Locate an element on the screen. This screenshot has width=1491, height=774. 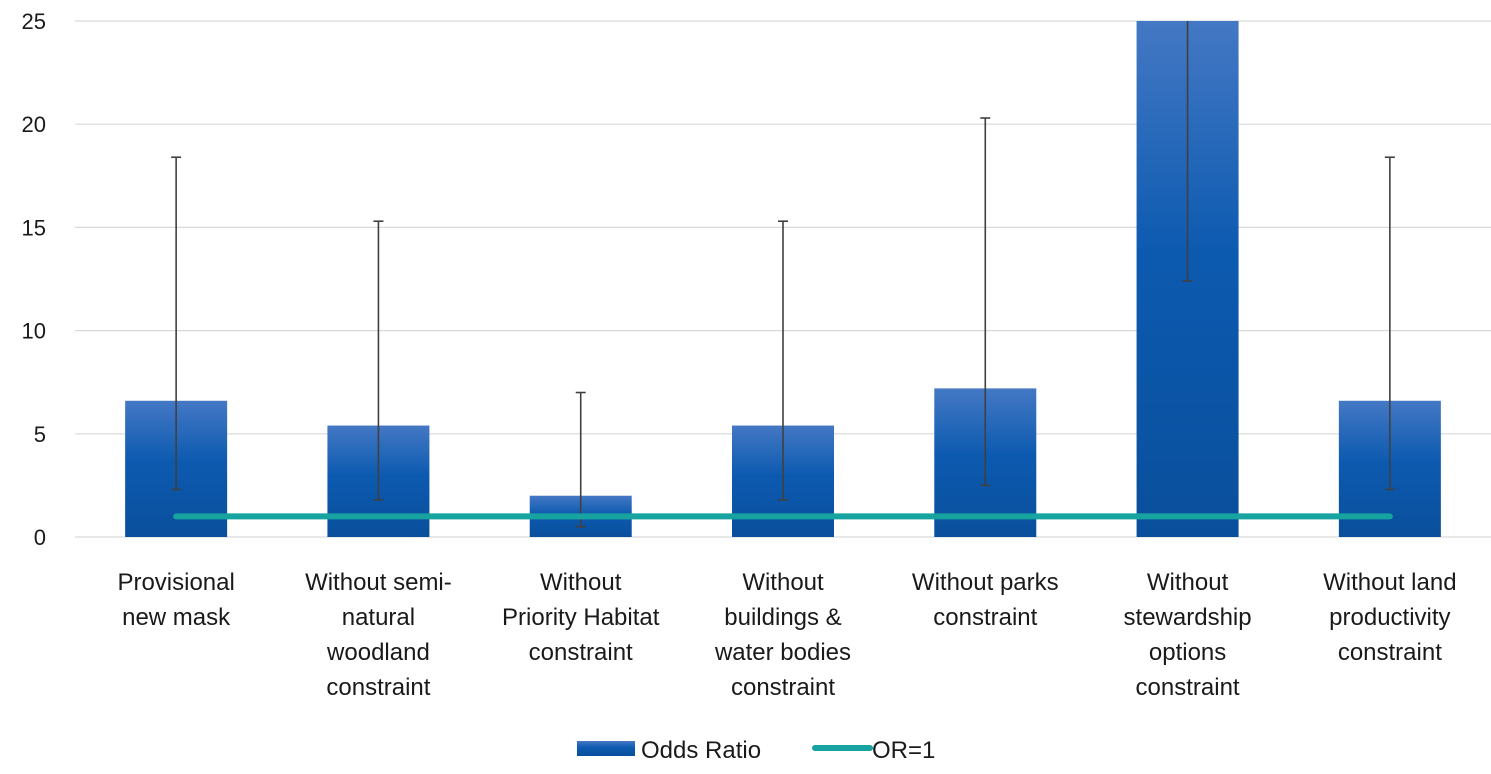
x-category-label-4: Without parks constraint is located at coordinates (985, 600).